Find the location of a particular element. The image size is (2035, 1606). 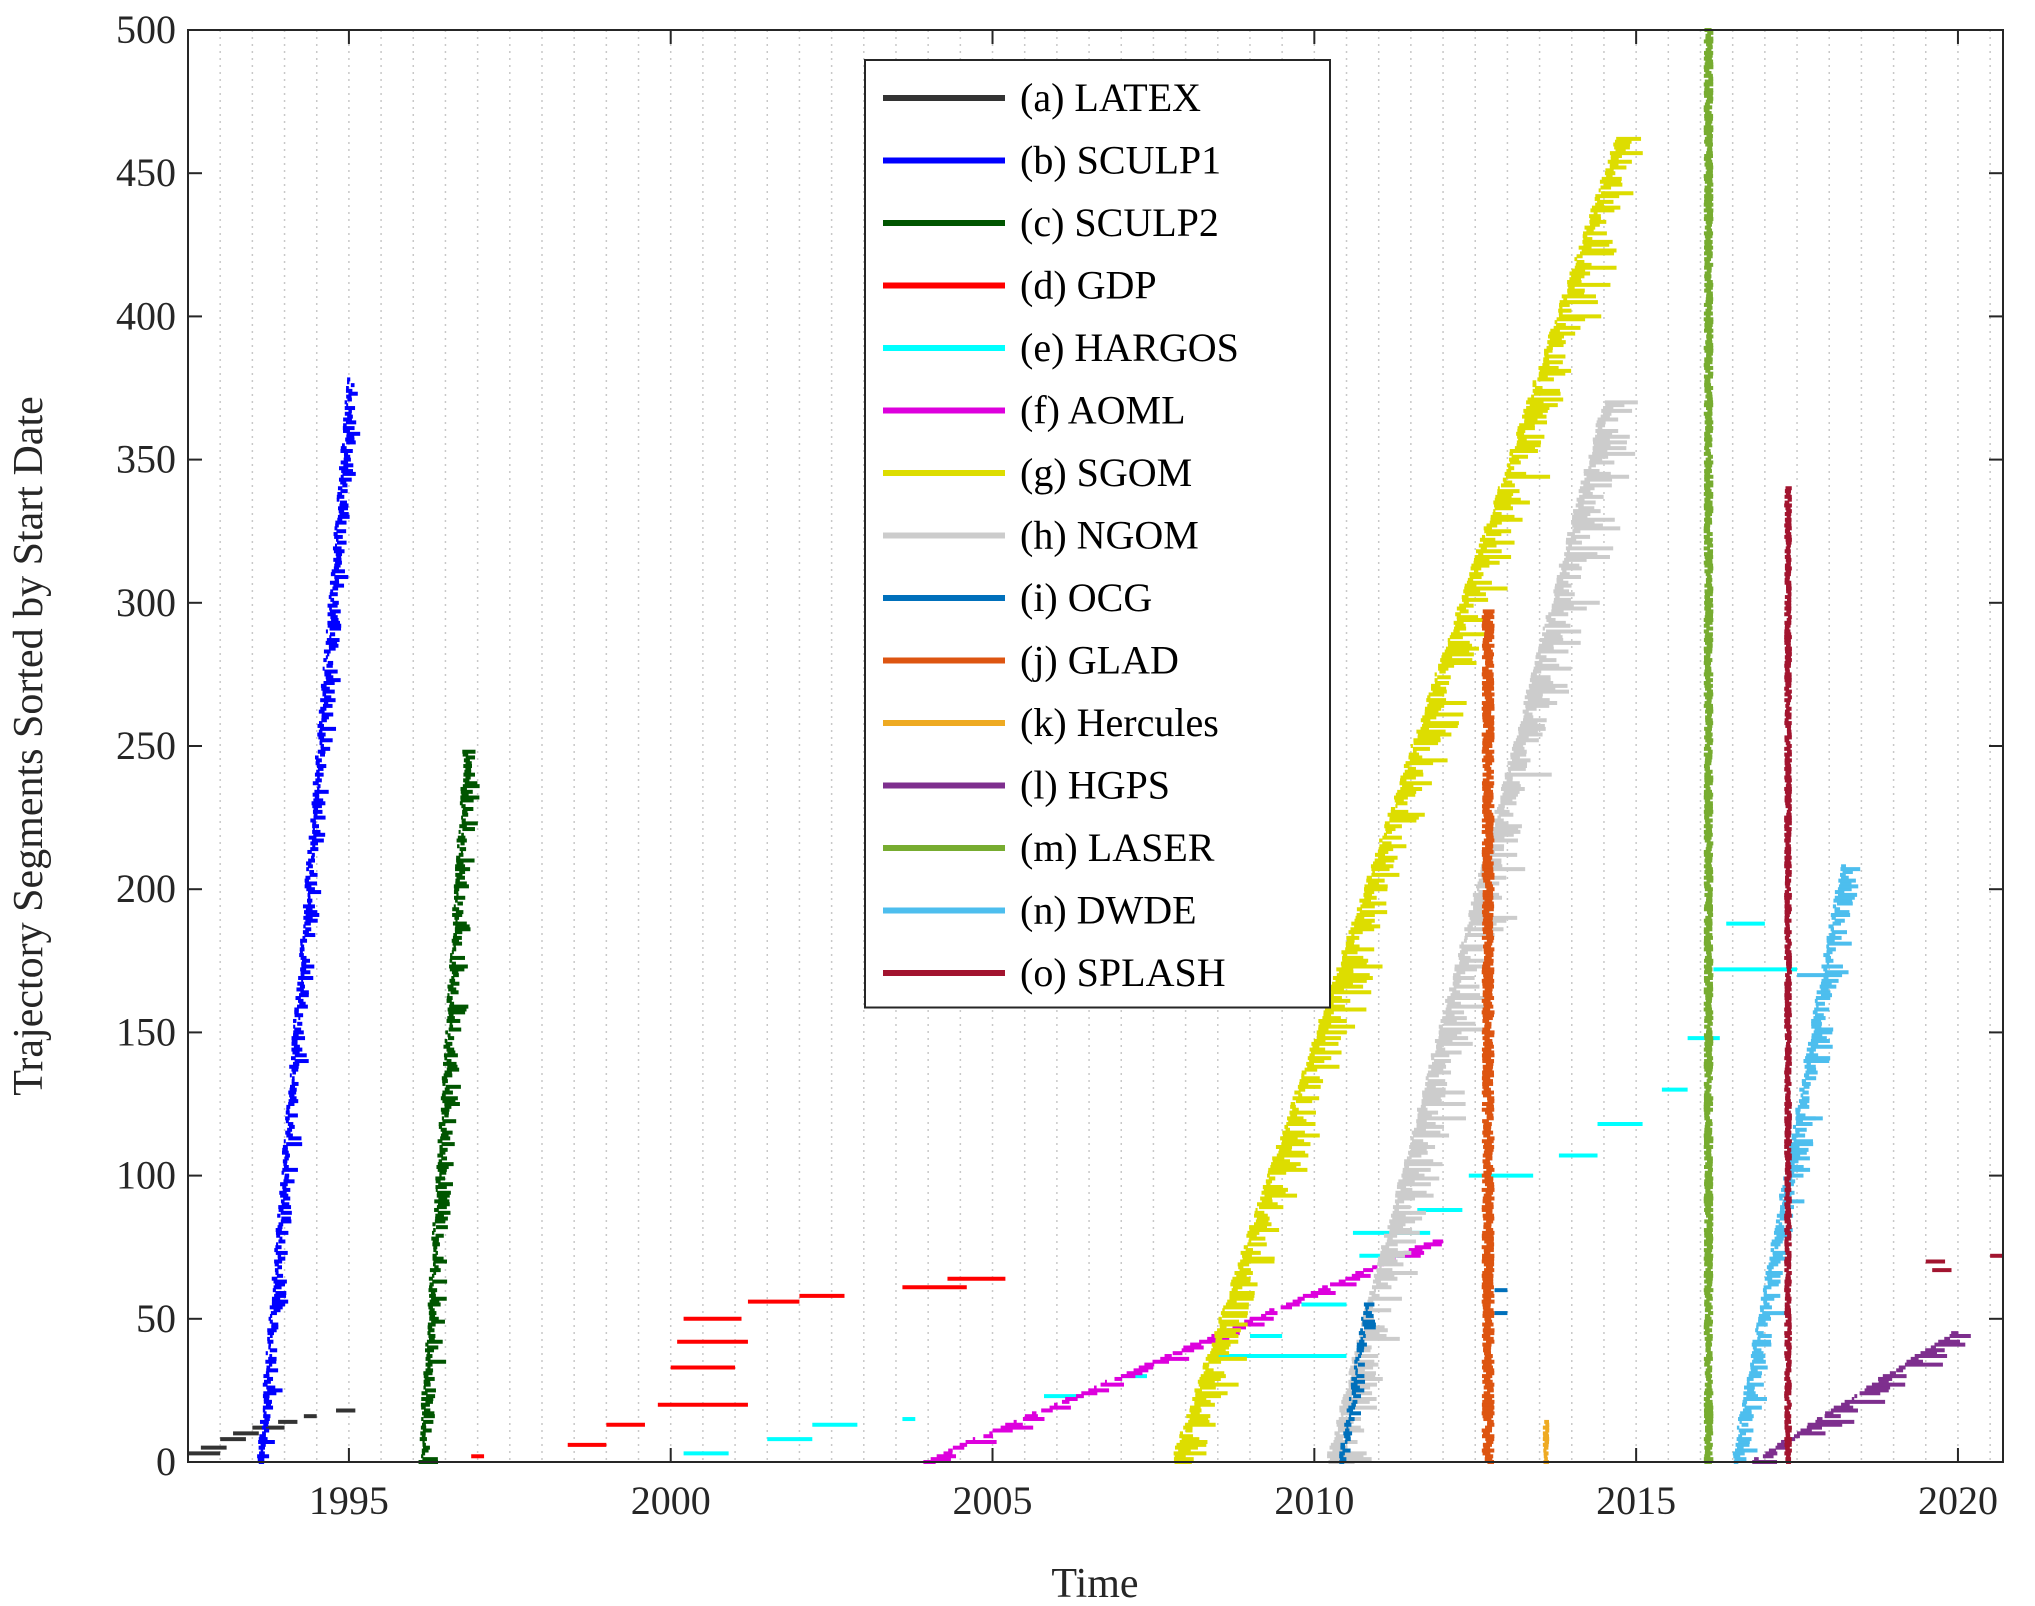

y-tick-label: 500 is located at coordinates (146, 29).